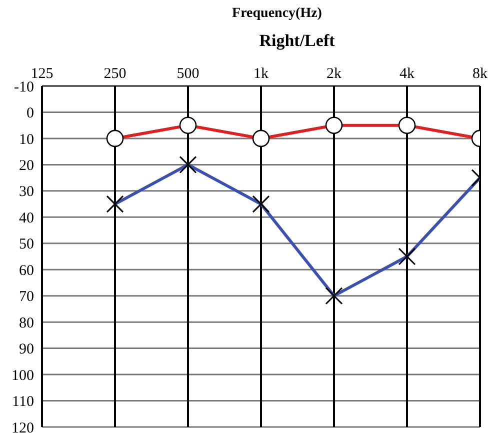 The width and height of the screenshot is (494, 433). I want to click on y-tick-label: 70, so click(26, 297).